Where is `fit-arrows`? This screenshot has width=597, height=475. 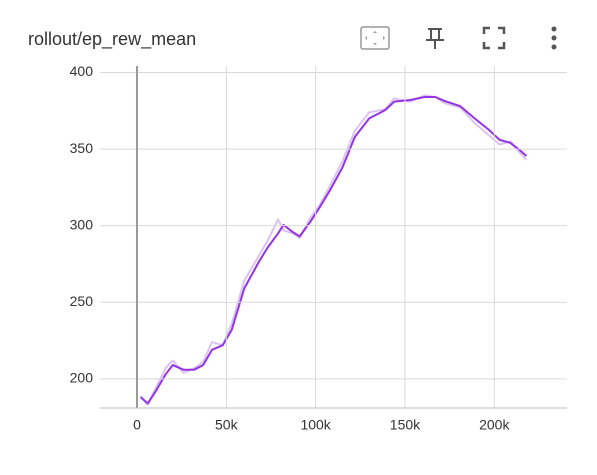 fit-arrows is located at coordinates (375, 38).